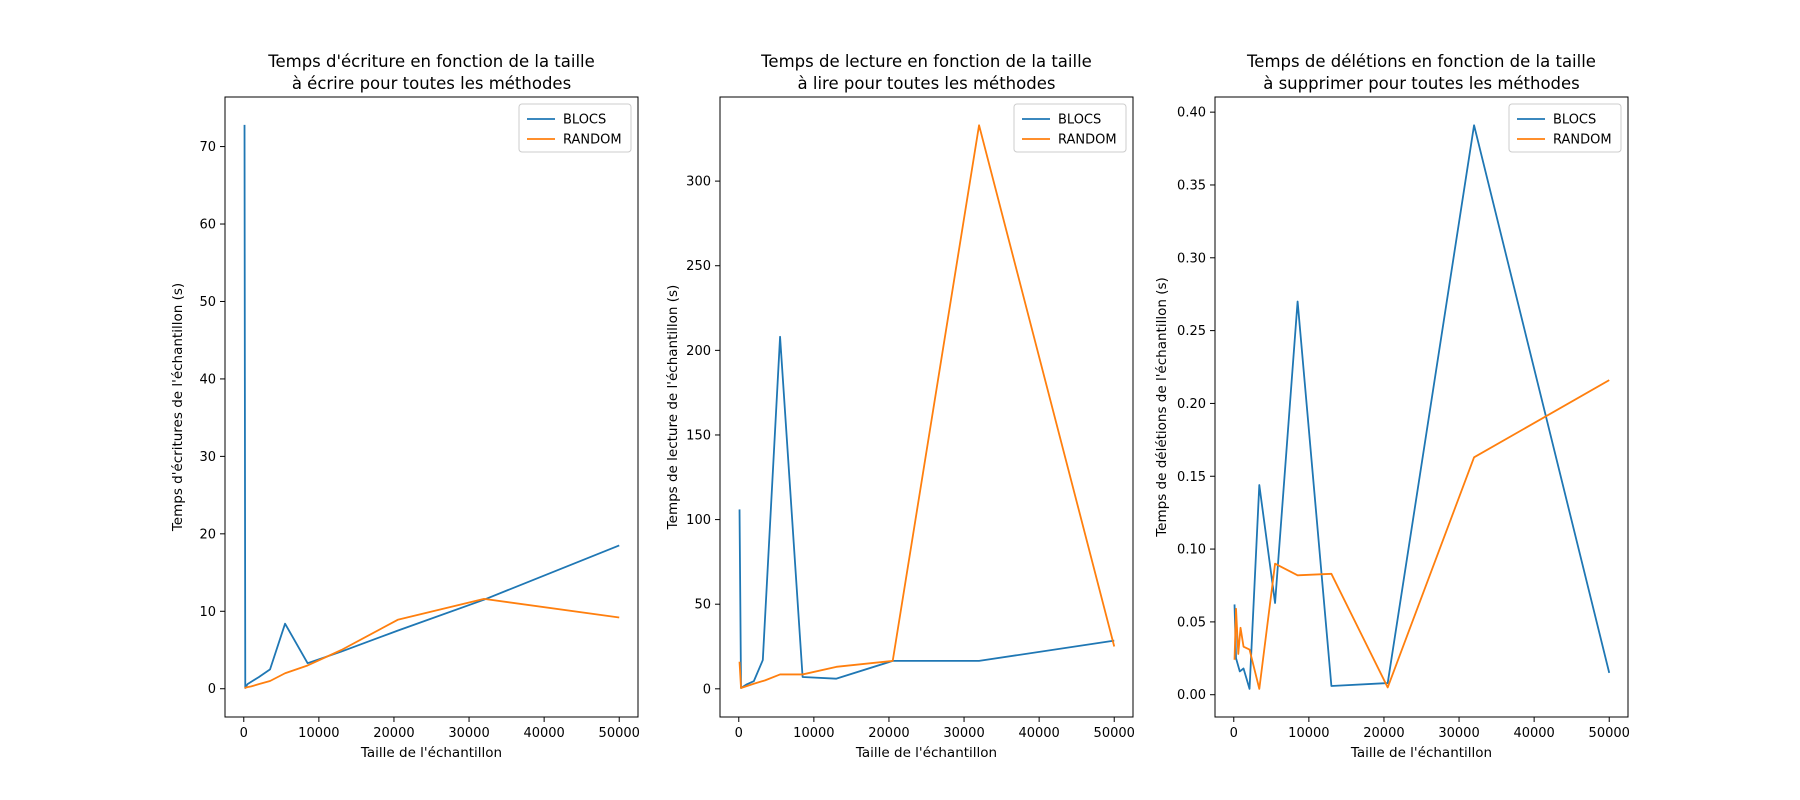 The image size is (1800, 800). I want to click on chart-title-line-2: à écrire pour toutes les méthodes, so click(431, 83).